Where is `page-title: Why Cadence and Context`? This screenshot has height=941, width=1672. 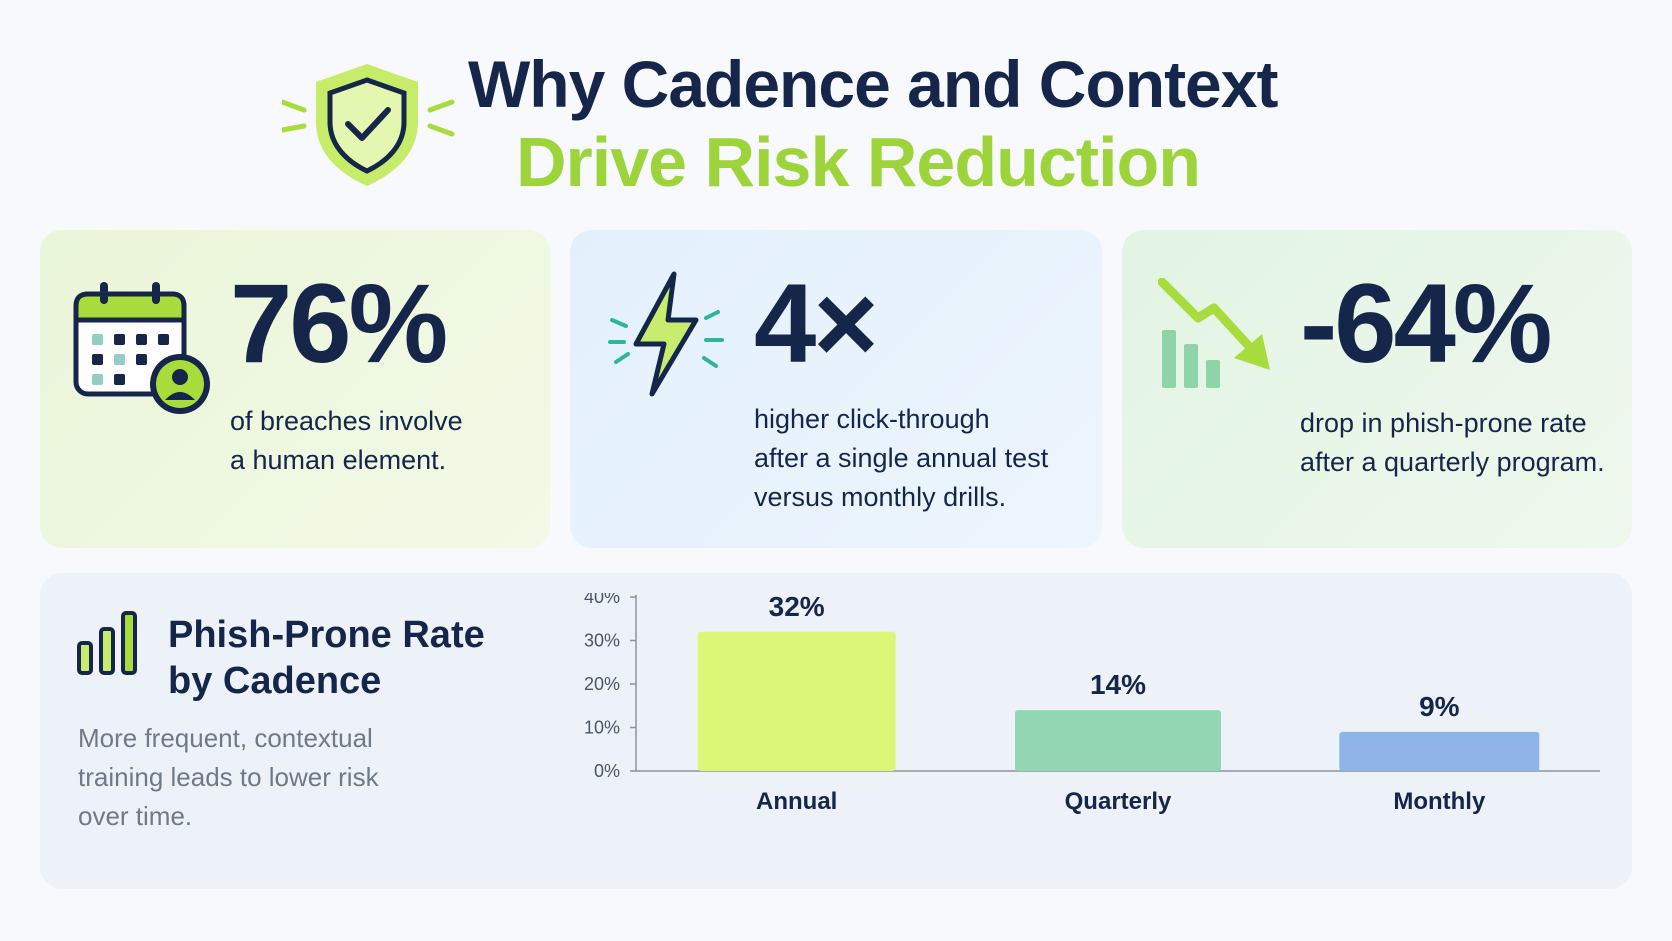
page-title: Why Cadence and Context is located at coordinates (873, 84).